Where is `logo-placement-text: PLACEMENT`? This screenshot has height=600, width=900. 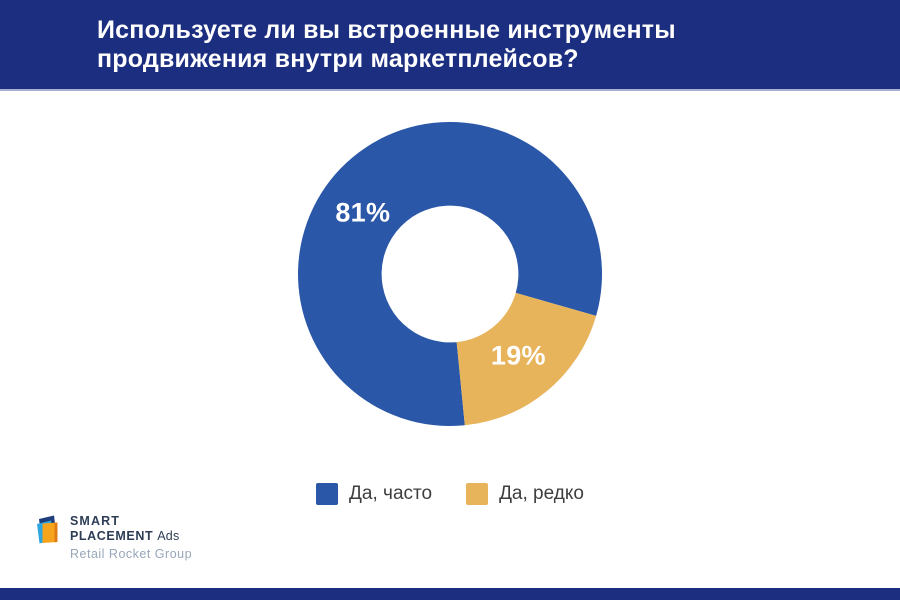
logo-placement-text: PLACEMENT is located at coordinates (112, 536).